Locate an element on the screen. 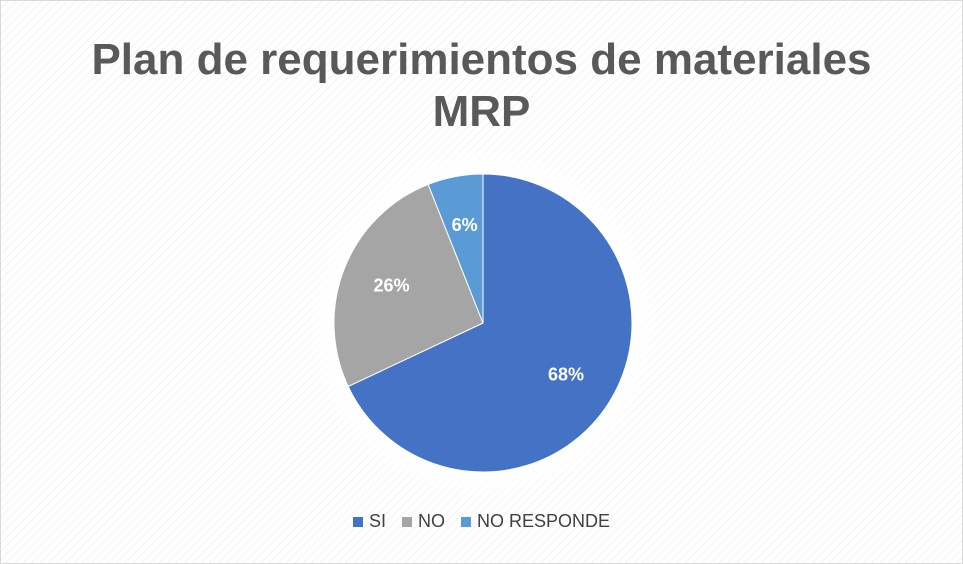 This screenshot has width=963, height=564. legend-item: NO is located at coordinates (423, 521).